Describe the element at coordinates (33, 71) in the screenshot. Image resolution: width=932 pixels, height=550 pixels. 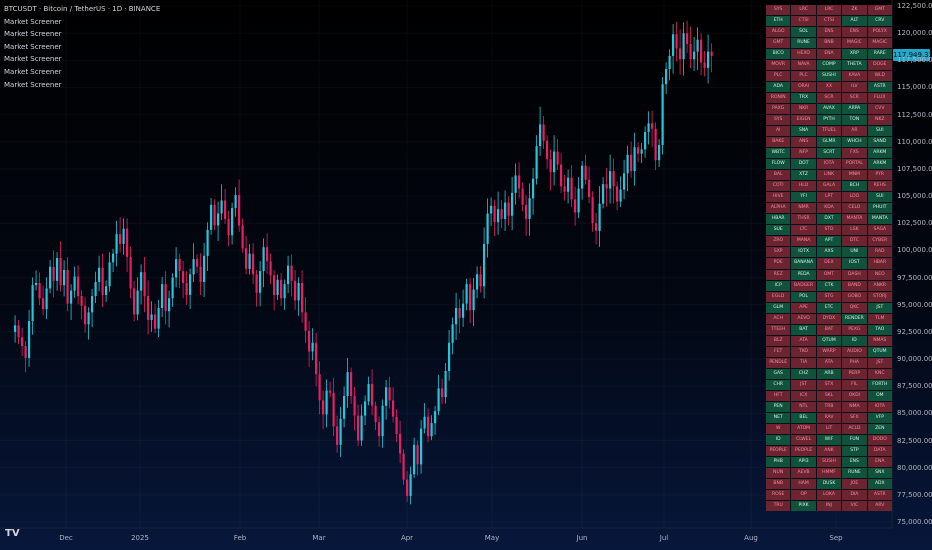
I see `indicator-legend-5: Market Screener` at that location.